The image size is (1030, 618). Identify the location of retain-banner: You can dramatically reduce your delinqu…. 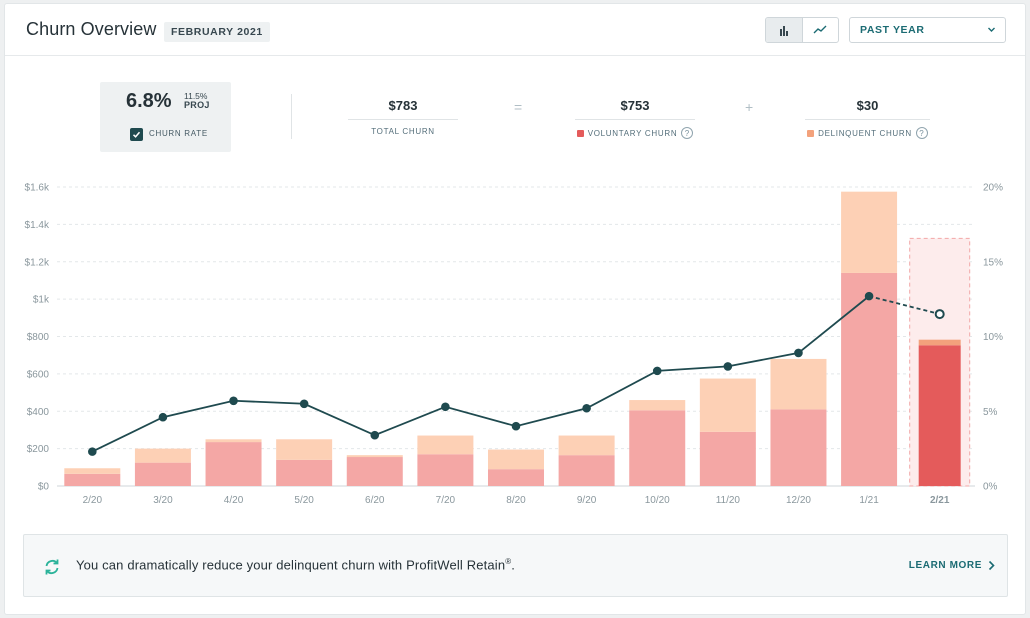
(515, 565).